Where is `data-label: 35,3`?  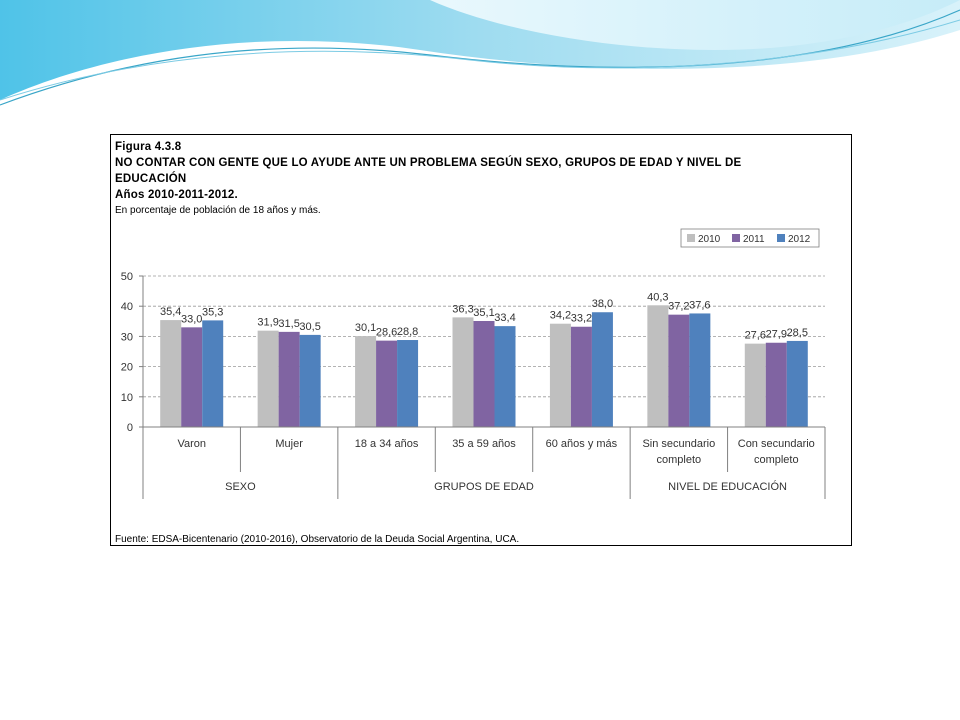 data-label: 35,3 is located at coordinates (212, 312).